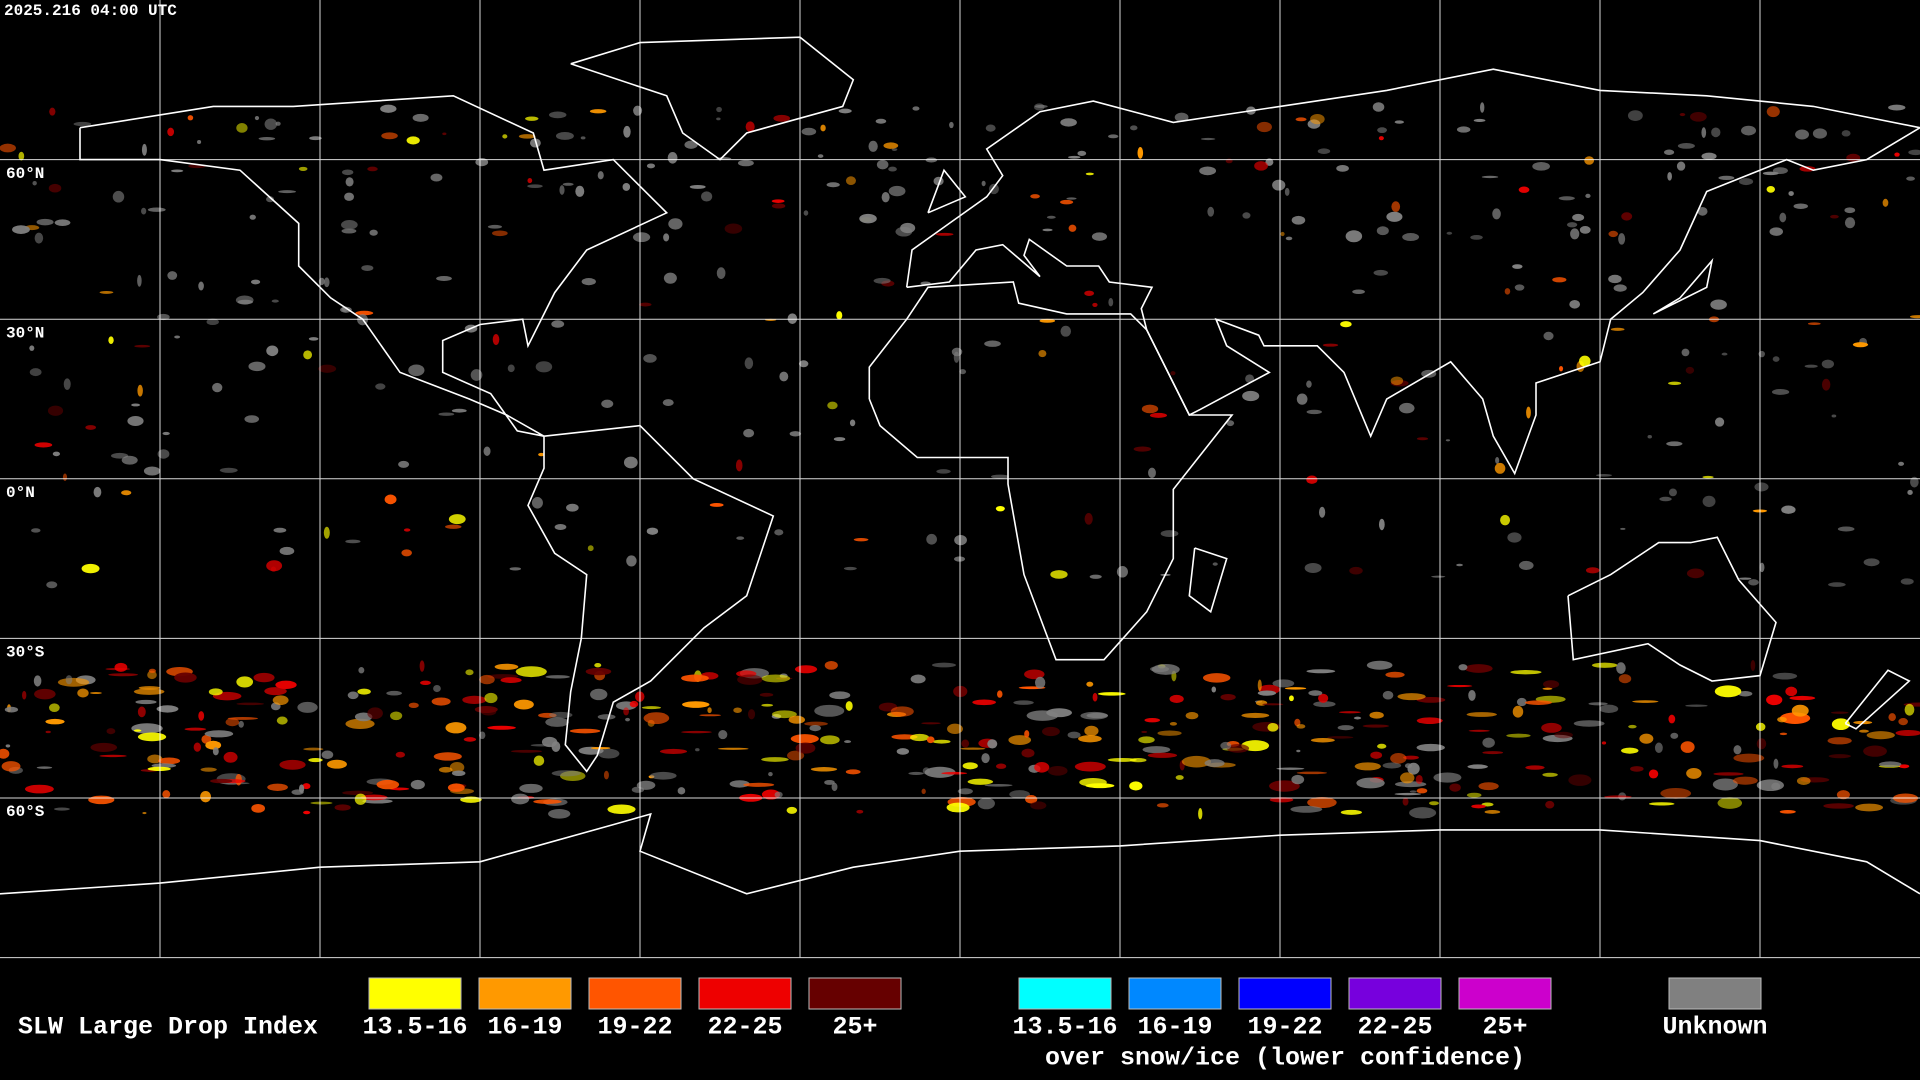 The height and width of the screenshot is (1080, 1920). Describe the element at coordinates (25, 333) in the screenshot. I see `latitude-label: 30°N` at that location.